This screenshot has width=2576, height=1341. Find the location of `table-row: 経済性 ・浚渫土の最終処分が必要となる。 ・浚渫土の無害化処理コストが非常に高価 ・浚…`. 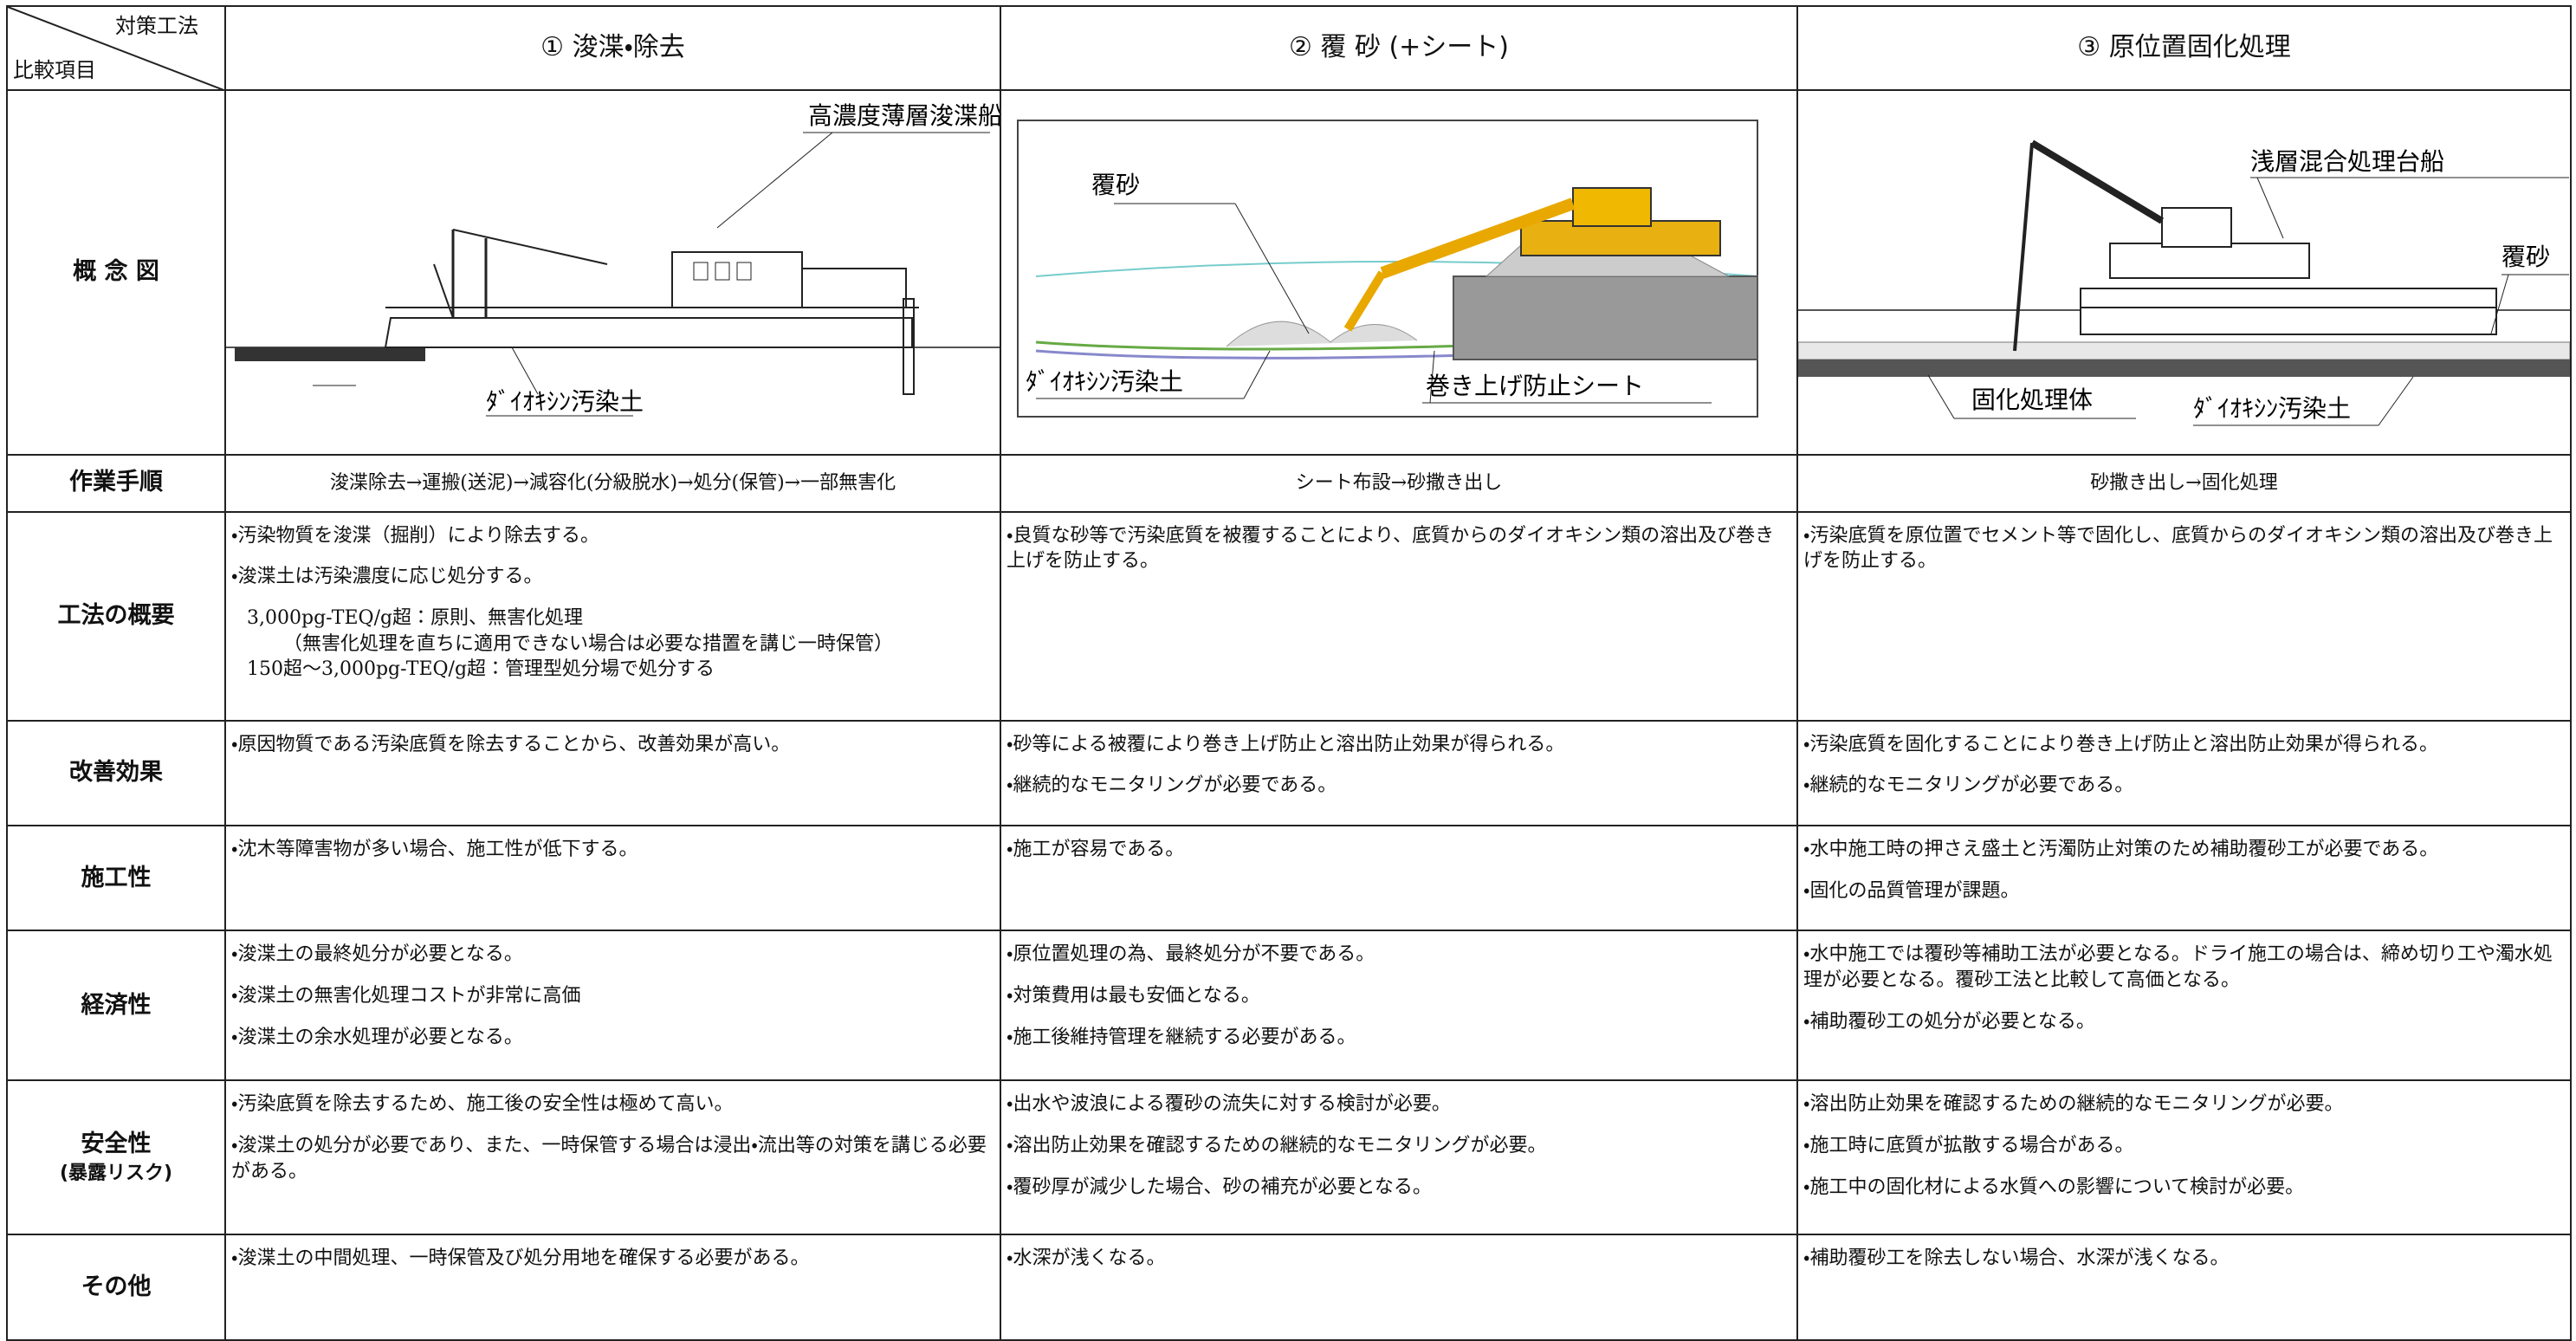

table-row: 経済性 ・浚渫土の最終処分が必要となる。 ・浚渫土の無害化処理コストが非常に高価 ・浚… is located at coordinates (1289, 1006).